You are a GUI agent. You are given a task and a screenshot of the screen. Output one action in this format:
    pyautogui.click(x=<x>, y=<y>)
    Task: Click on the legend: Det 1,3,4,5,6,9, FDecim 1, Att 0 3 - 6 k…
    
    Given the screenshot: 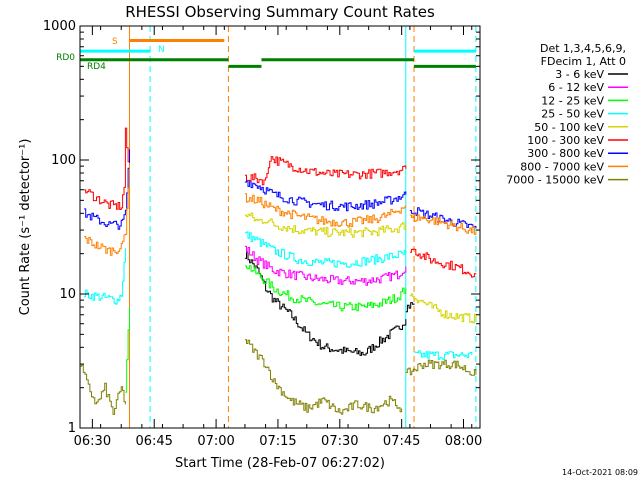 What is the action you would take?
    pyautogui.click(x=567, y=114)
    